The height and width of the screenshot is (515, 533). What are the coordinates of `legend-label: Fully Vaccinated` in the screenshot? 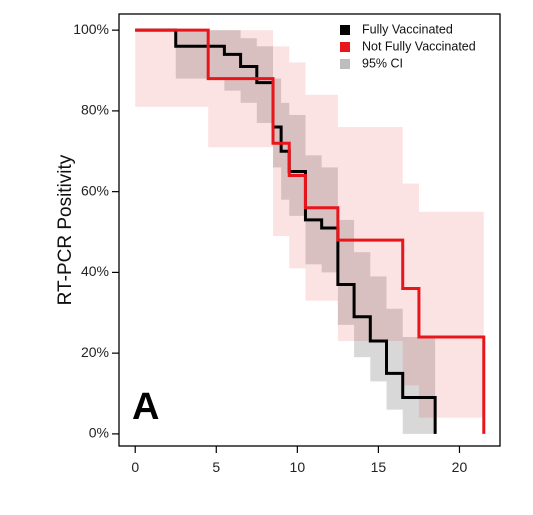 It's located at (407, 29).